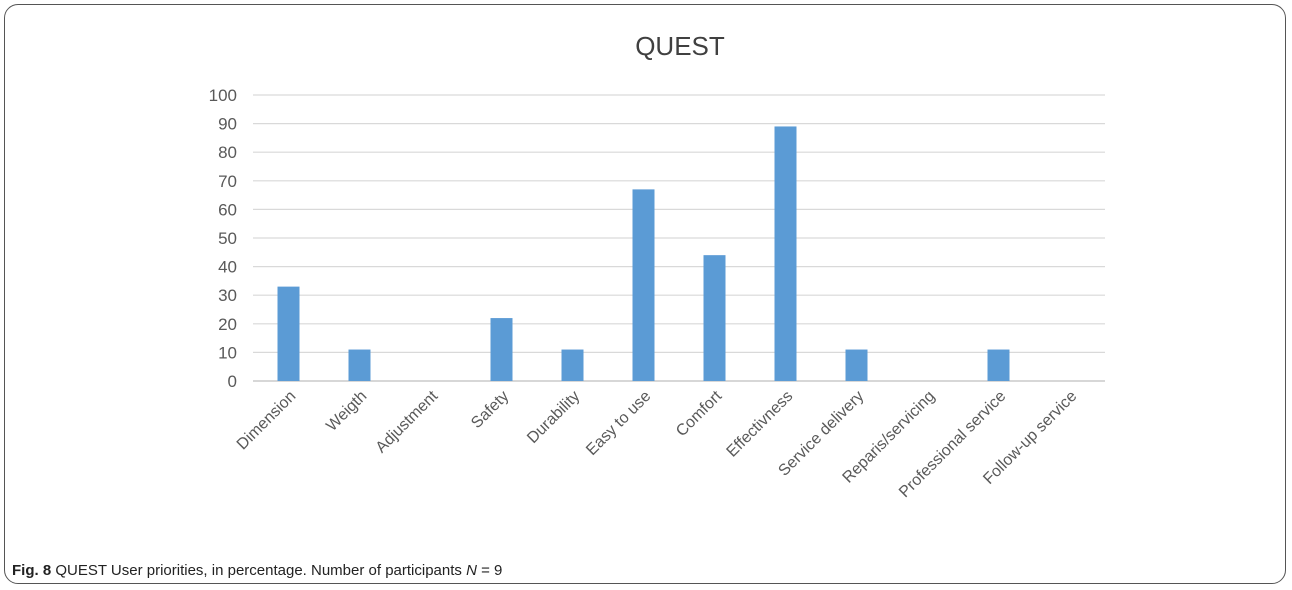 The image size is (1292, 590). Describe the element at coordinates (32, 570) in the screenshot. I see `figure-label: Fig. 8` at that location.